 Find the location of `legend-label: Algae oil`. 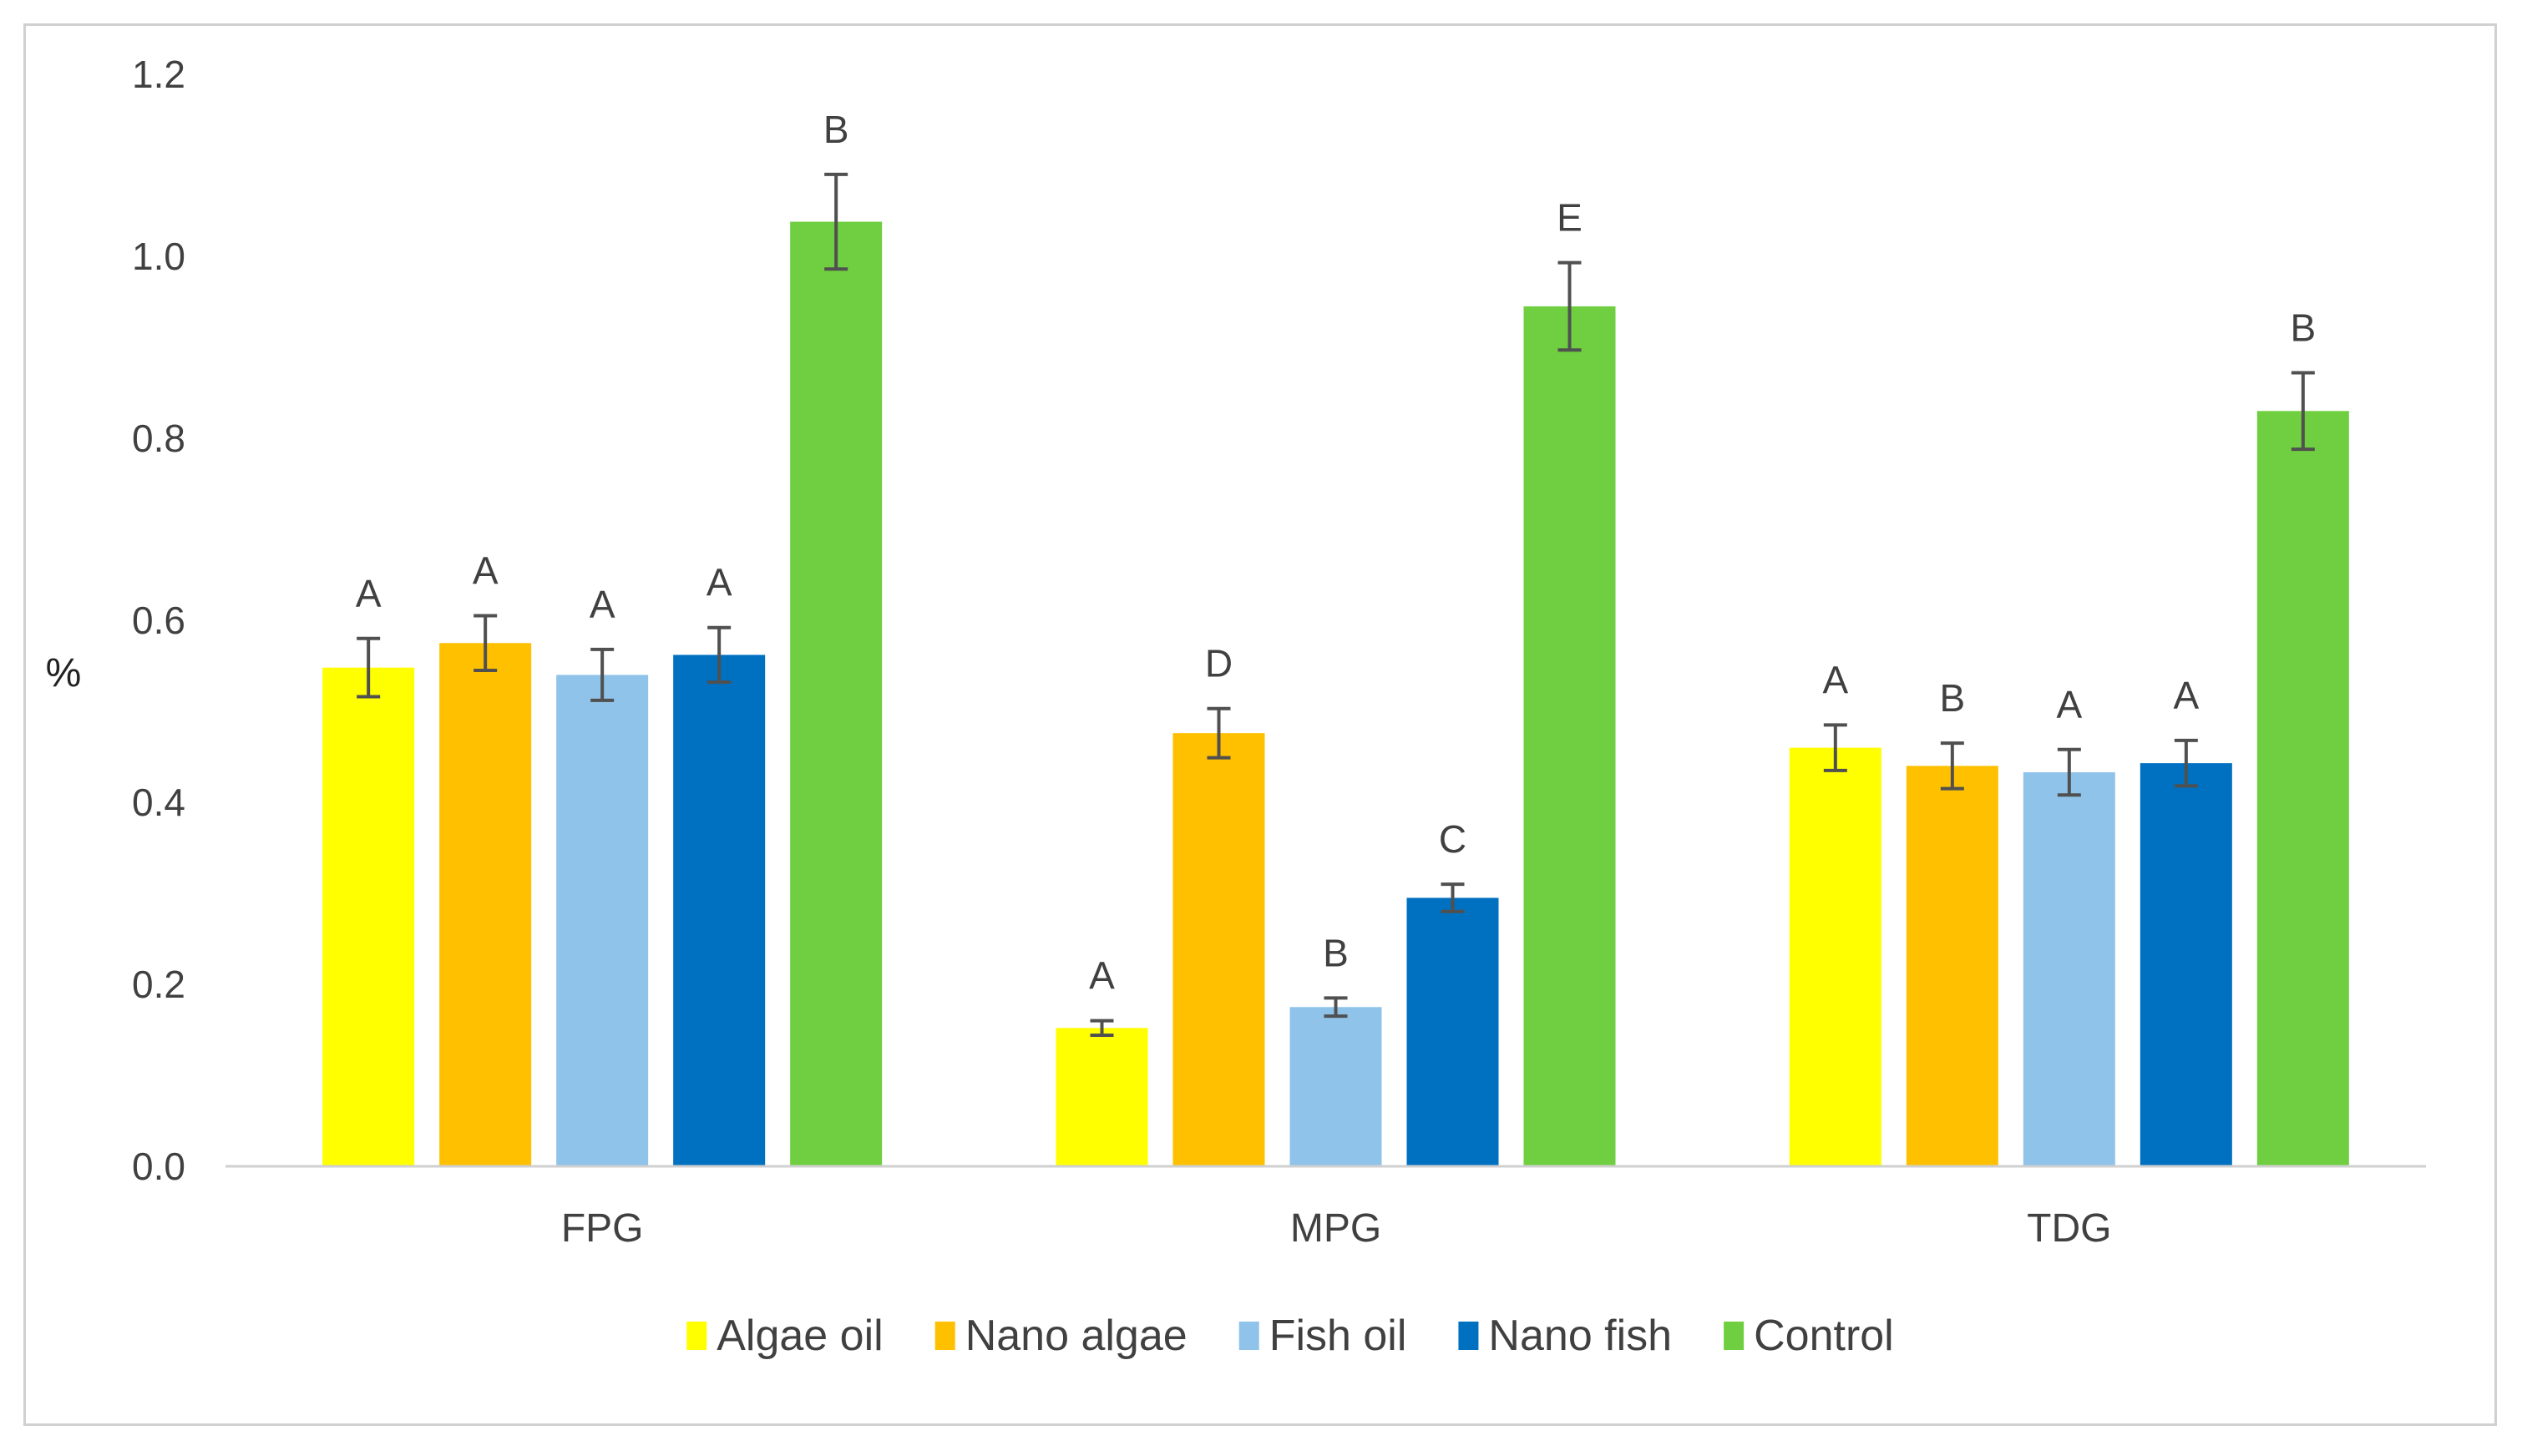

legend-label: Algae oil is located at coordinates (800, 1336).